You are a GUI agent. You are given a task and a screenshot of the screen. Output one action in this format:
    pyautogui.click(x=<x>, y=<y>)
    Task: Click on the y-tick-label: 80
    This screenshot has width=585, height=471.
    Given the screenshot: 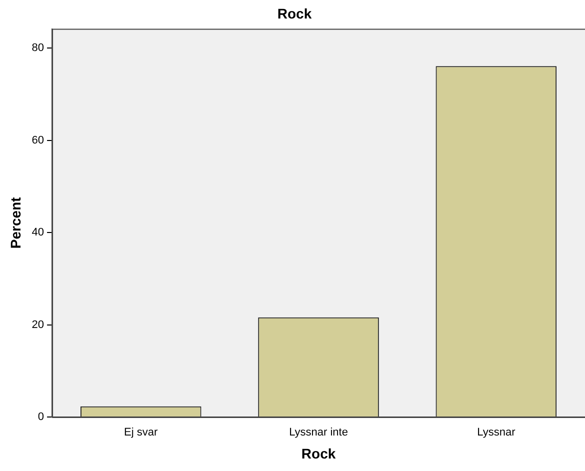 What is the action you would take?
    pyautogui.click(x=38, y=48)
    